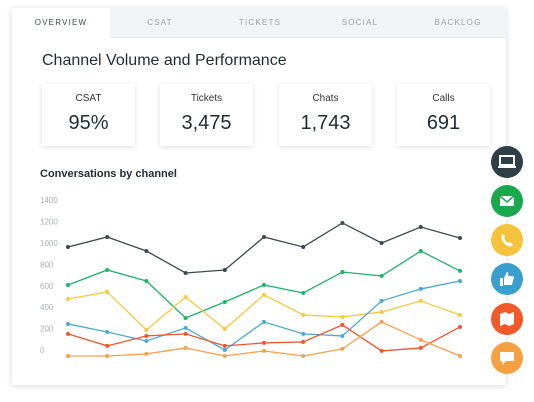 This screenshot has width=534, height=402. What do you see at coordinates (47, 286) in the screenshot?
I see `y-tick-label: 600` at bounding box center [47, 286].